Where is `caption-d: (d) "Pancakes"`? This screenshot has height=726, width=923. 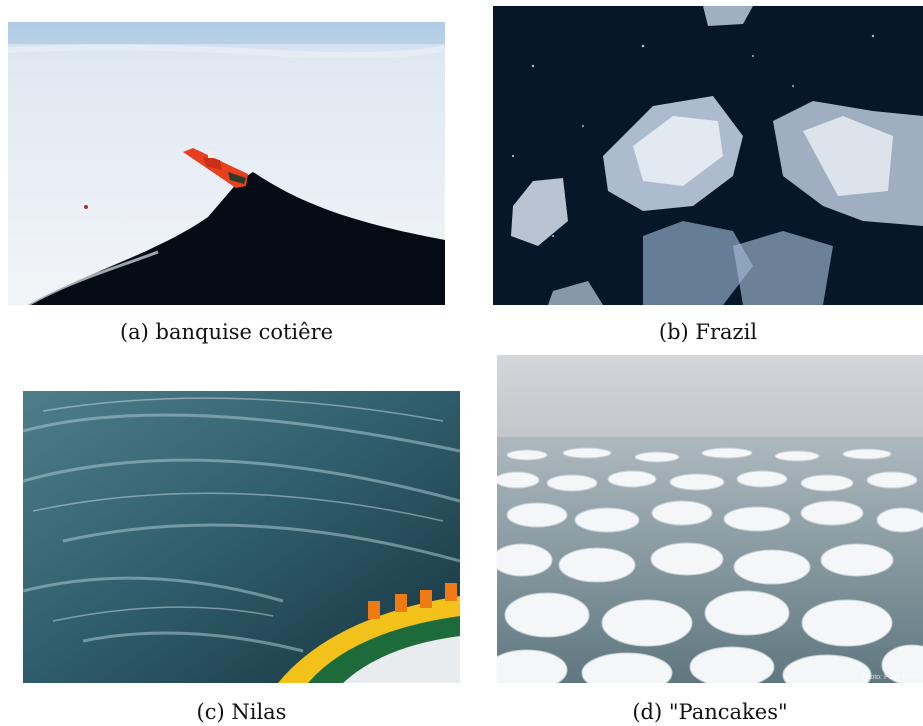
caption-d: (d) "Pancakes" is located at coordinates (710, 712).